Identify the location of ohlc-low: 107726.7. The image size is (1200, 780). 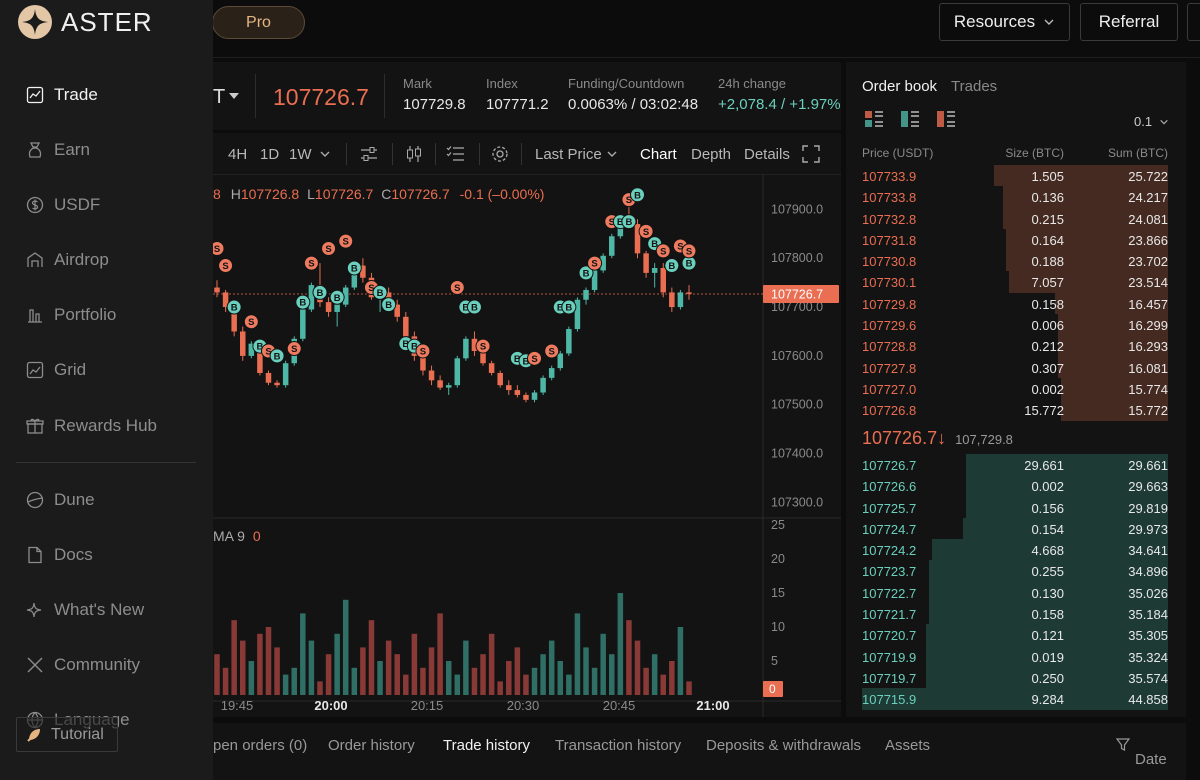
(344, 194).